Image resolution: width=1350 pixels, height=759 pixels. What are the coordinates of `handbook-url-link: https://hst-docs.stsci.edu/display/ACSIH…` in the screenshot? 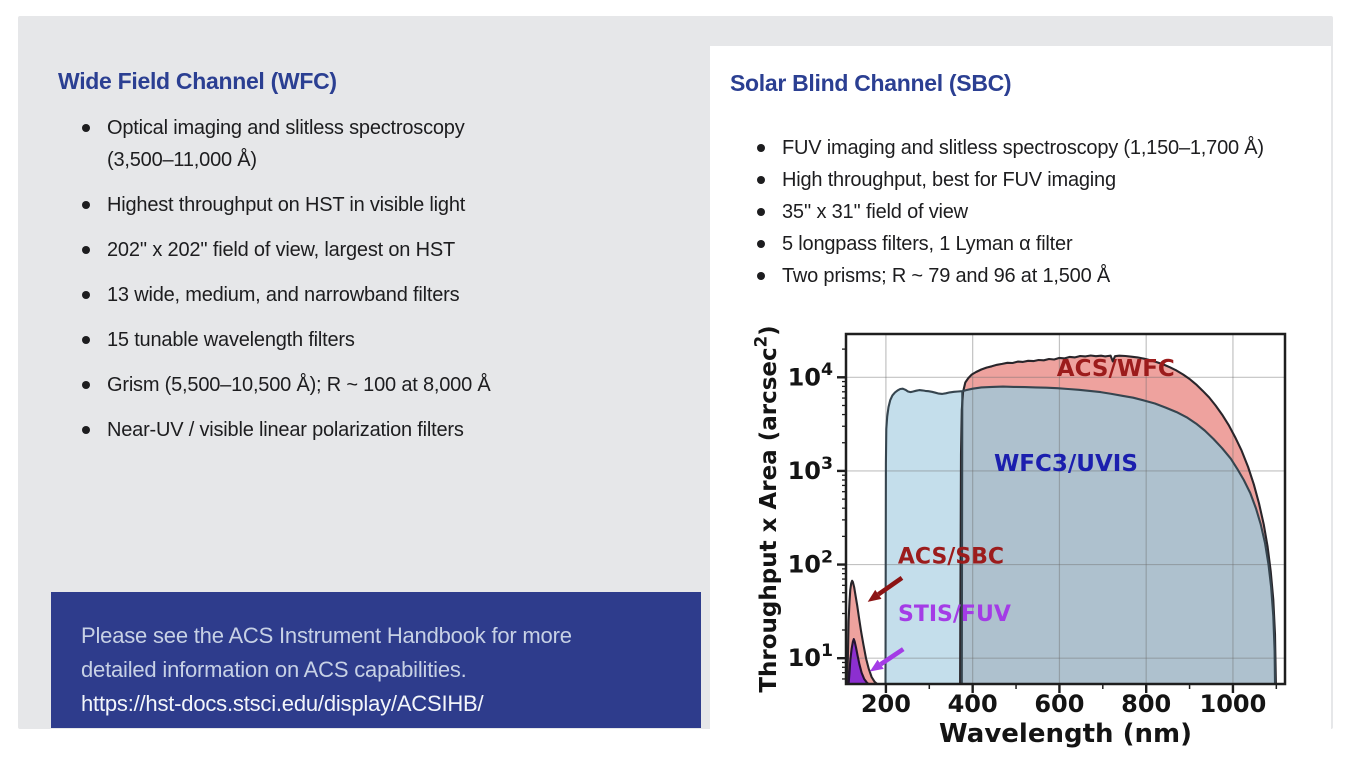 It's located at (282, 703).